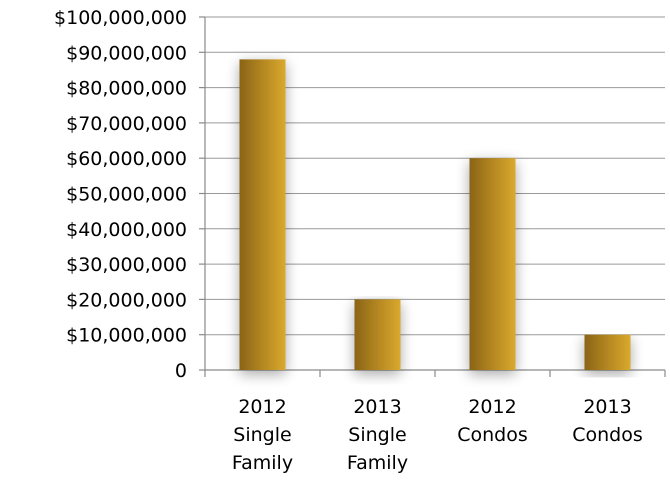 This screenshot has height=481, width=670. I want to click on y-tick-label: $60,000,000, so click(126, 159).